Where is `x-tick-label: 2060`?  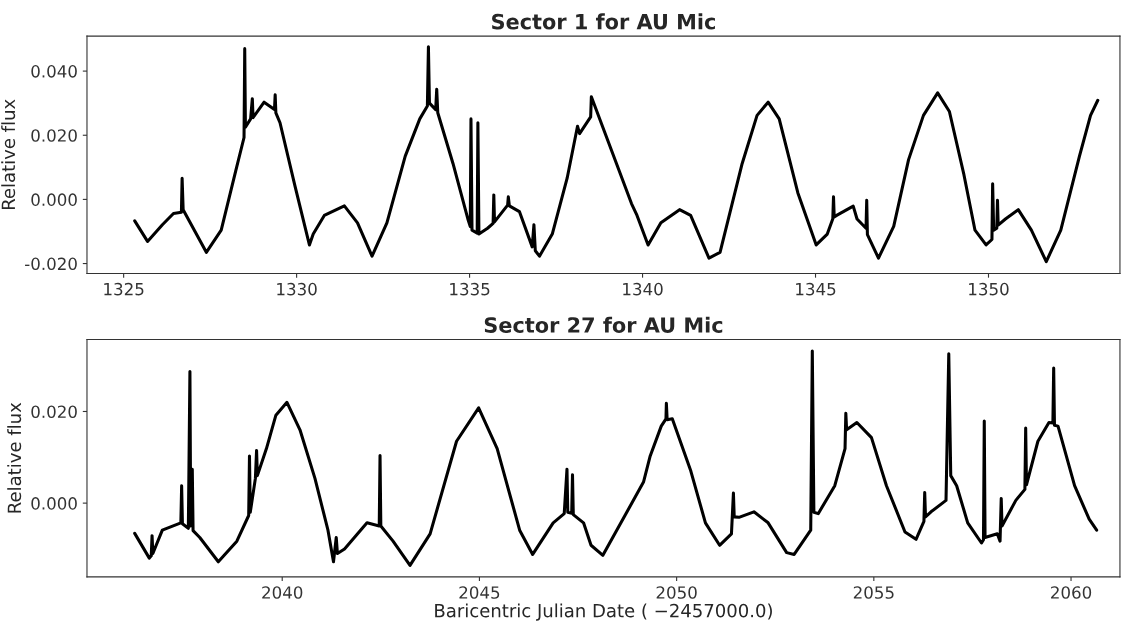 x-tick-label: 2060 is located at coordinates (1071, 592).